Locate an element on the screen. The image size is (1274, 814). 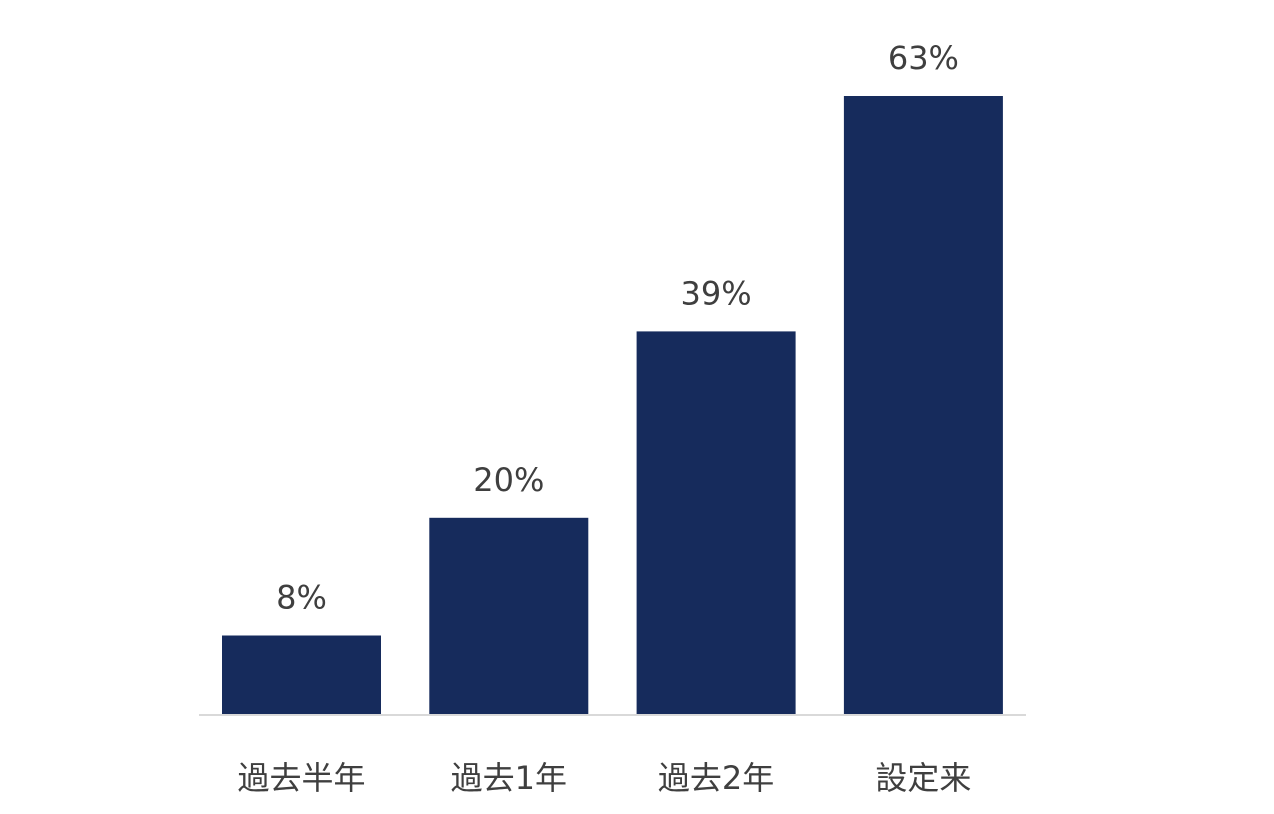
category-label-3: 設定来 is located at coordinates (923, 778).